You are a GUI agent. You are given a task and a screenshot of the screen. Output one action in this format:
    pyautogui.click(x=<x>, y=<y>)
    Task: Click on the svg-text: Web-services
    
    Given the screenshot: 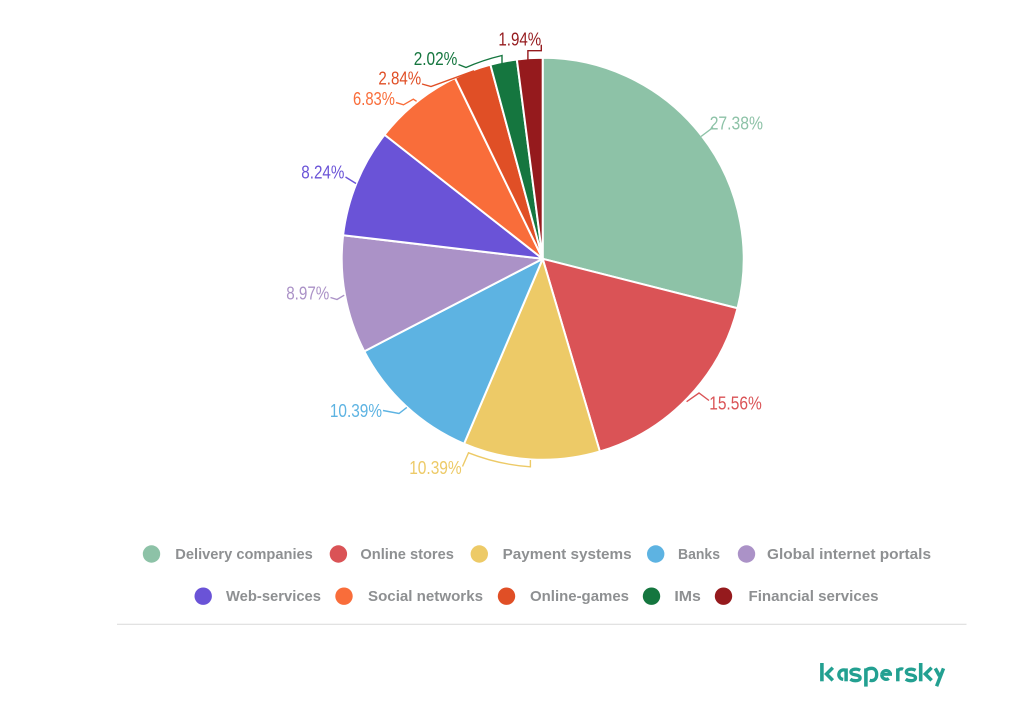 What is the action you would take?
    pyautogui.click(x=273, y=596)
    